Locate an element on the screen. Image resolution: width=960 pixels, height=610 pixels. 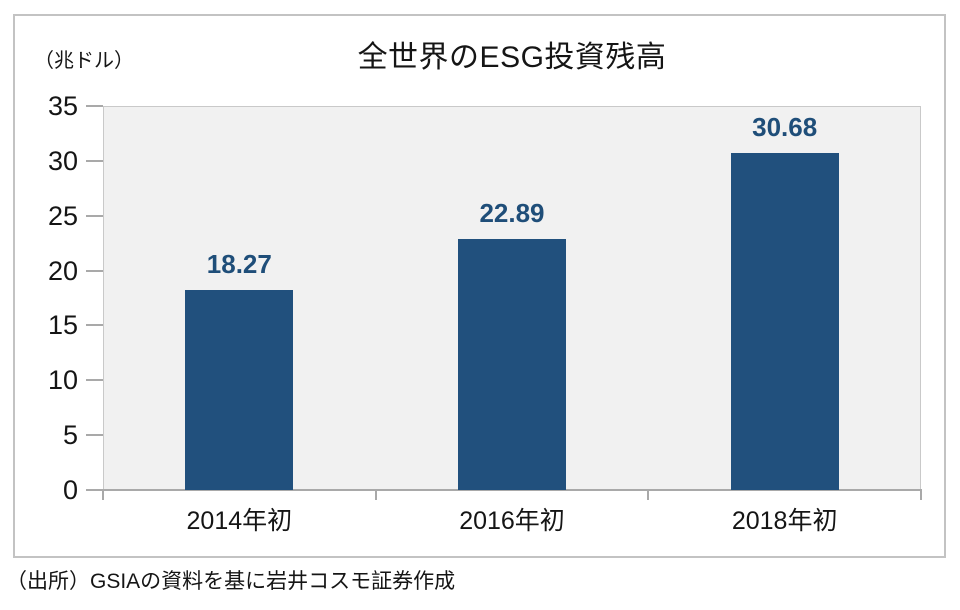
y-axis-tick-label: 15 is located at coordinates (62, 325).